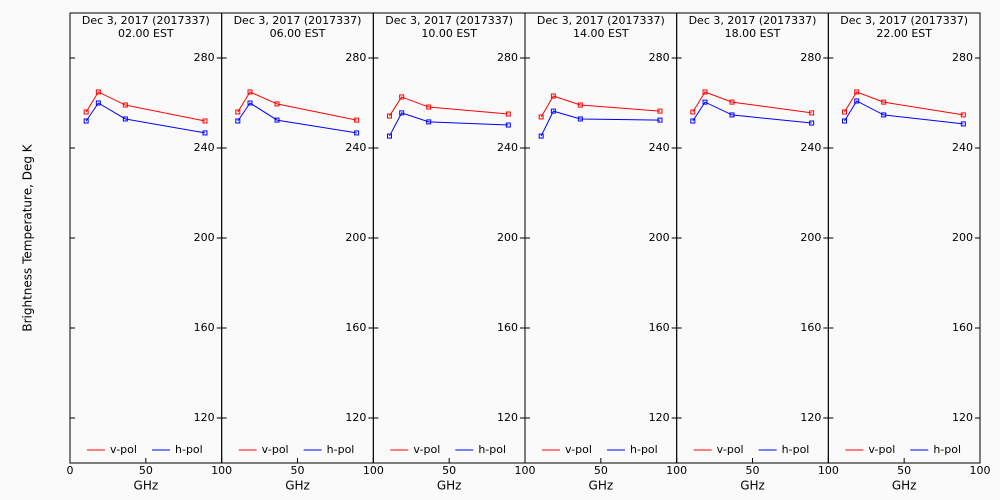  Describe the element at coordinates (601, 33) in the screenshot. I see `panel-subtitle: 14.00 EST` at that location.